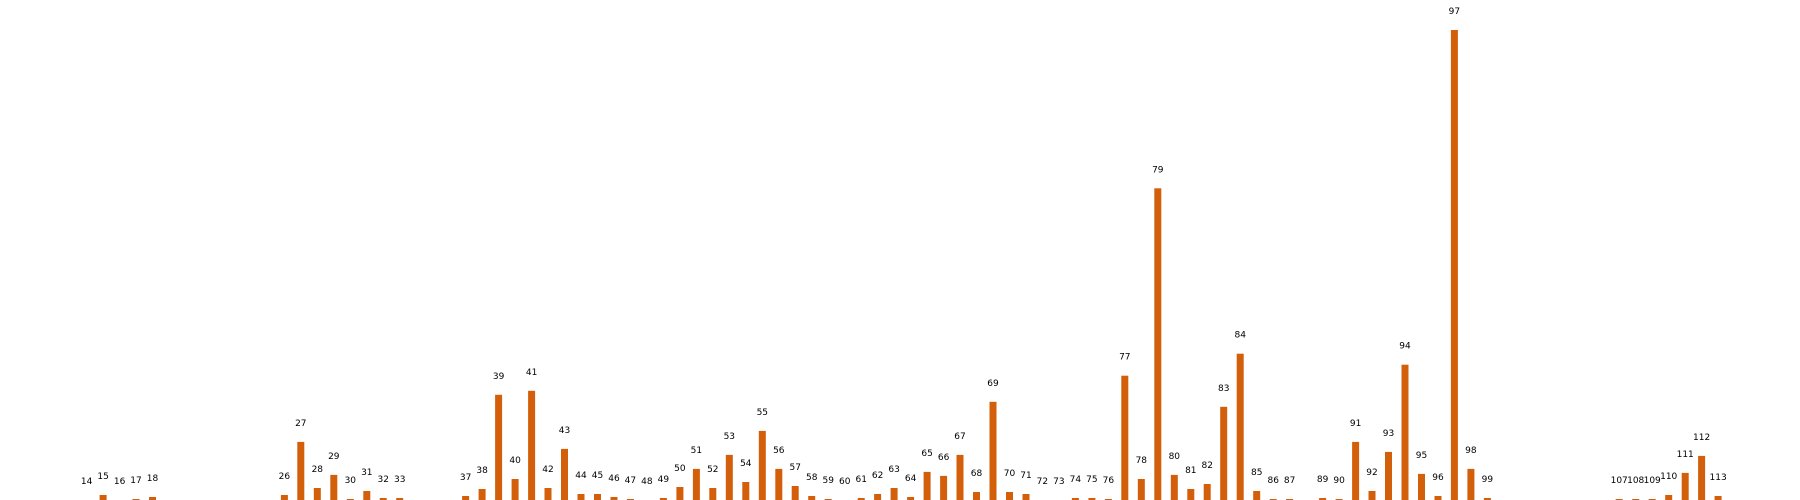 The height and width of the screenshot is (500, 1800). I want to click on data-label-37: 37, so click(465, 478).